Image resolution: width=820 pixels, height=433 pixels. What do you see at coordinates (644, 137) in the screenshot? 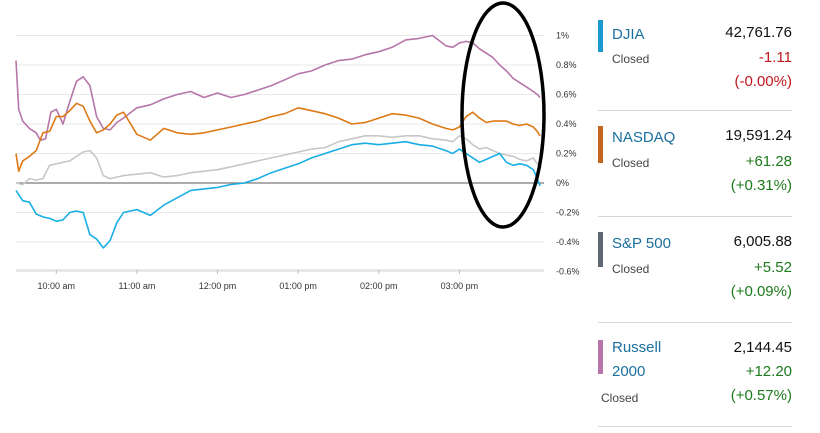
I see `index-name: NASDAQ` at bounding box center [644, 137].